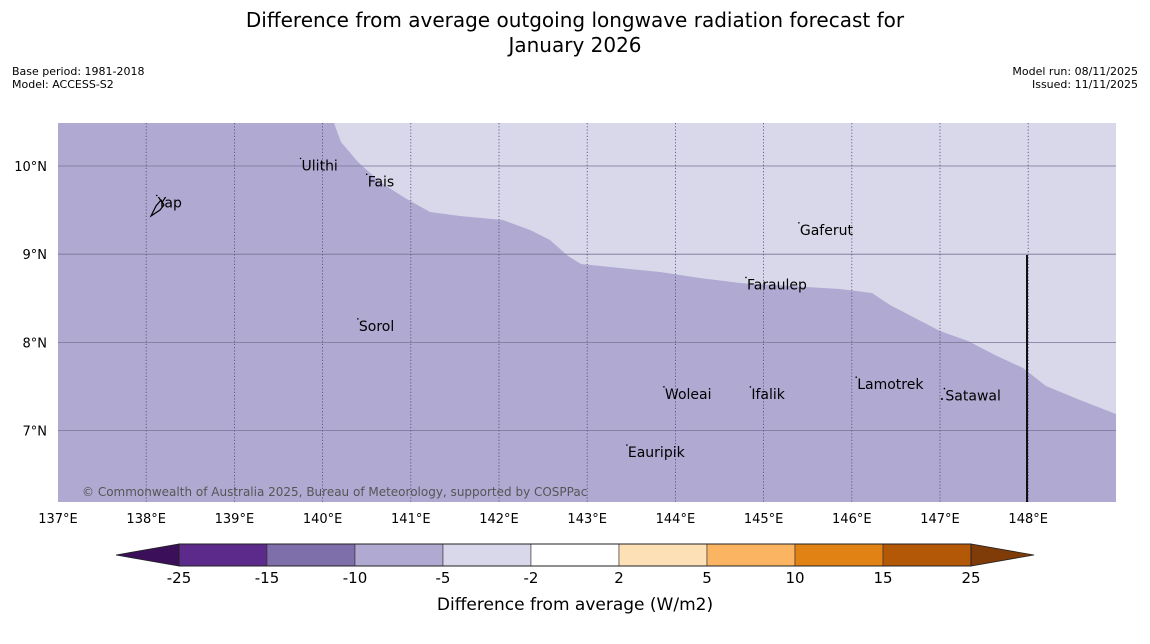 This screenshot has height=644, width=1150. I want to click on place-label: Ifalik, so click(768, 395).